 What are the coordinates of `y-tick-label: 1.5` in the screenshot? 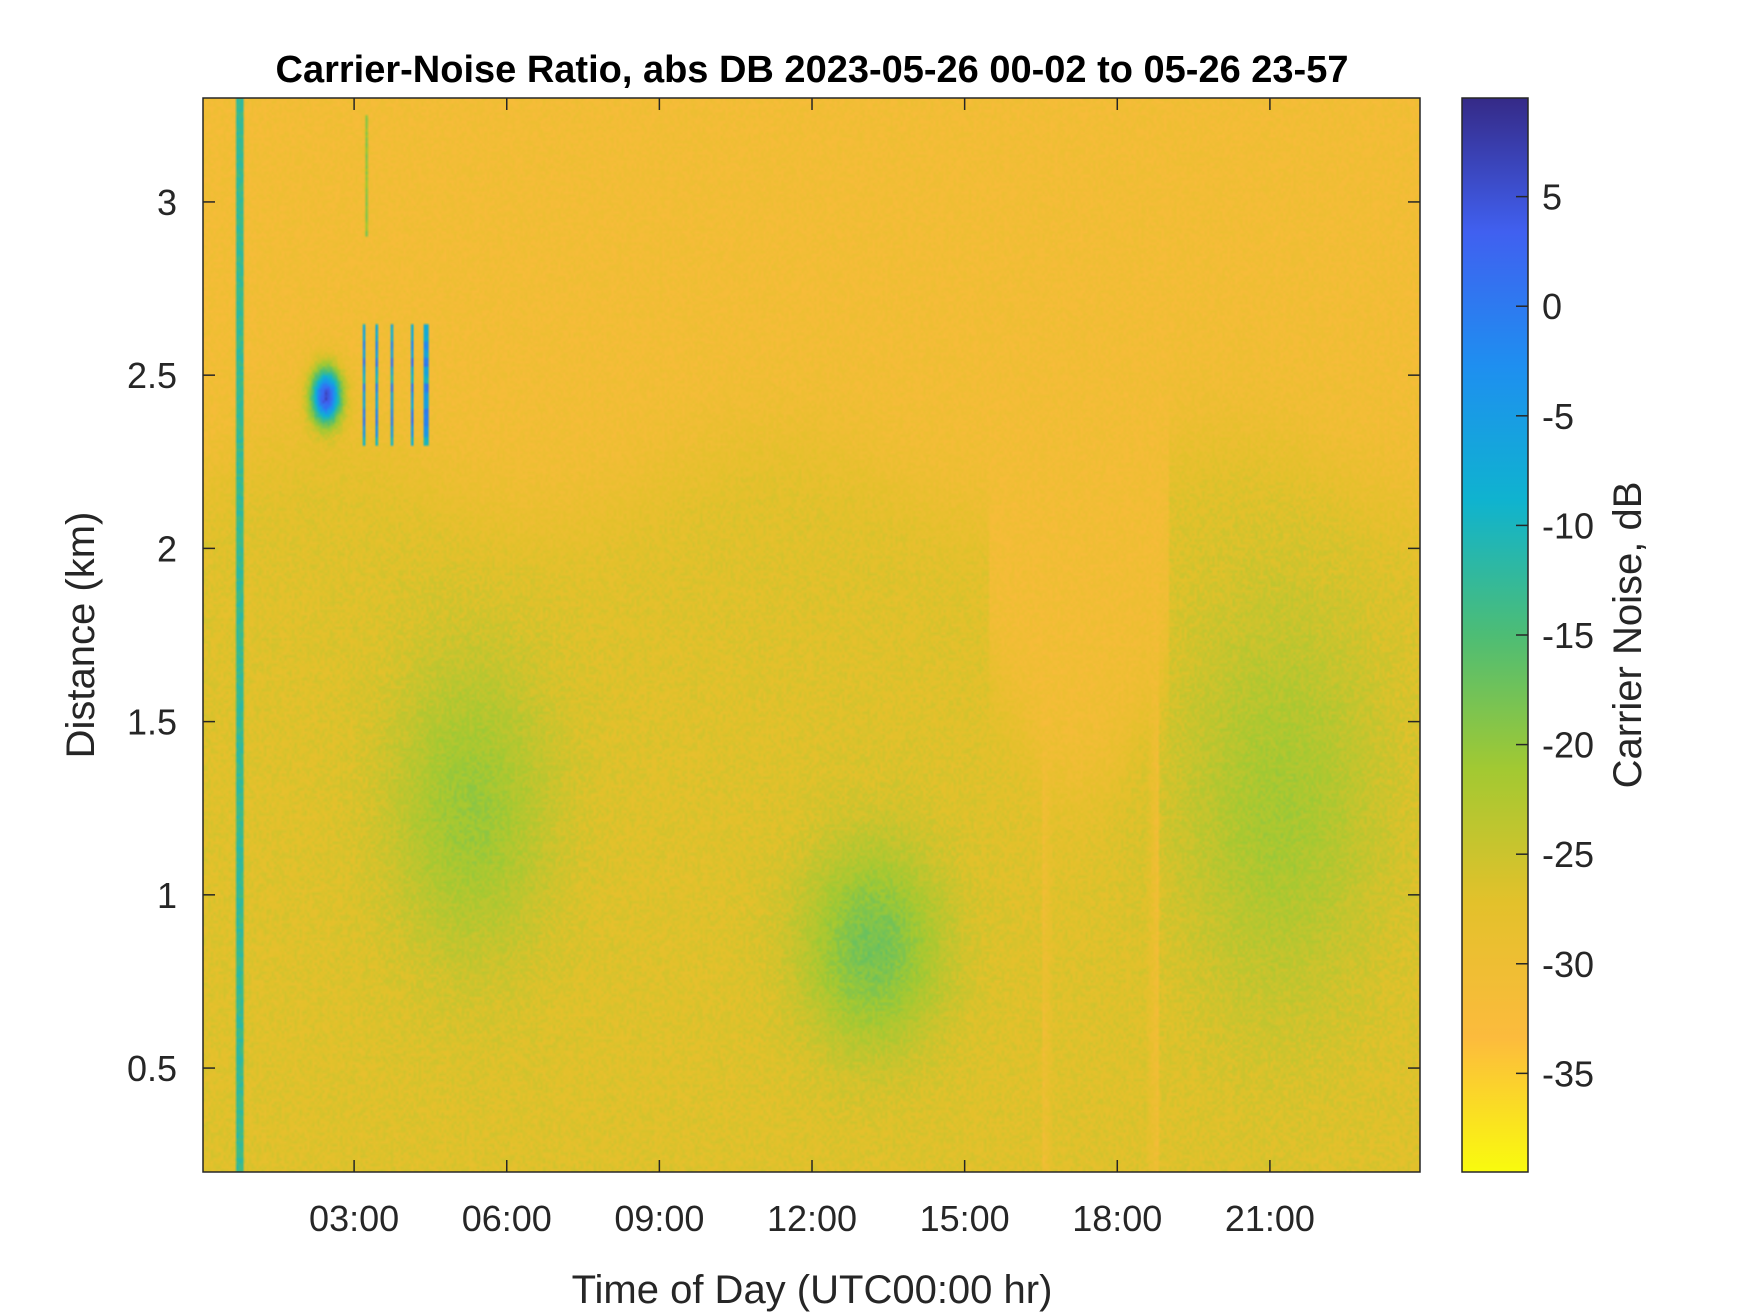 It's located at (152, 722).